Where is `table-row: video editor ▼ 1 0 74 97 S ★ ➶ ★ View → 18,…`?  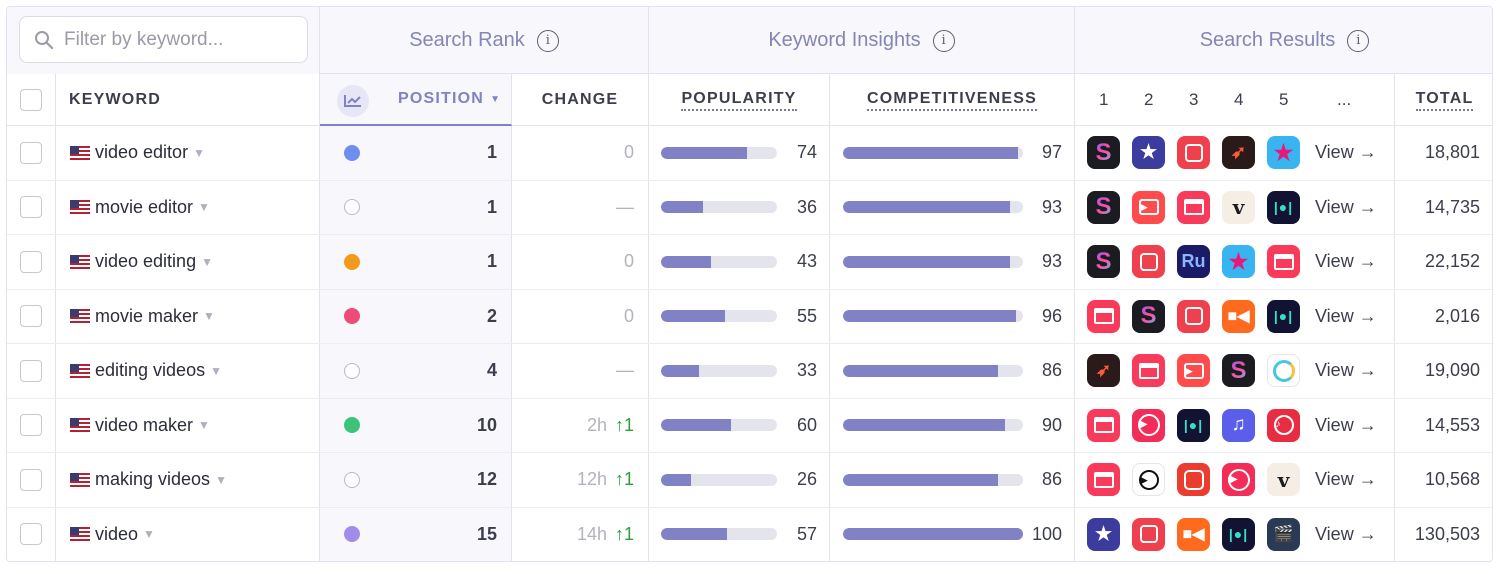
table-row: video editor ▼ 1 0 74 97 S ★ ➶ ★ View → 18,… is located at coordinates (749, 153).